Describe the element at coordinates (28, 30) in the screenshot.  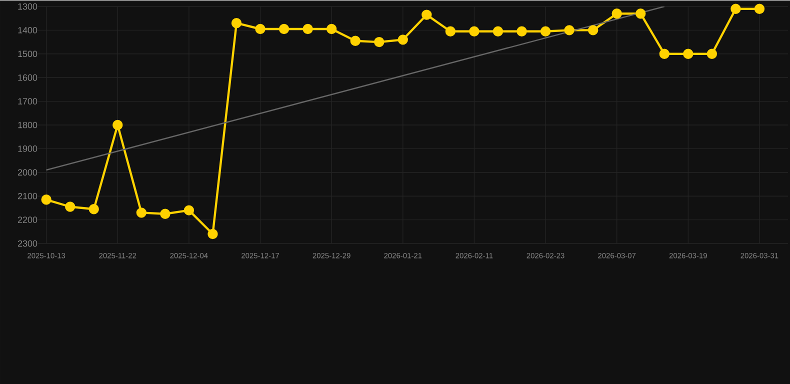
I see `y-tick-label: 1400` at that location.